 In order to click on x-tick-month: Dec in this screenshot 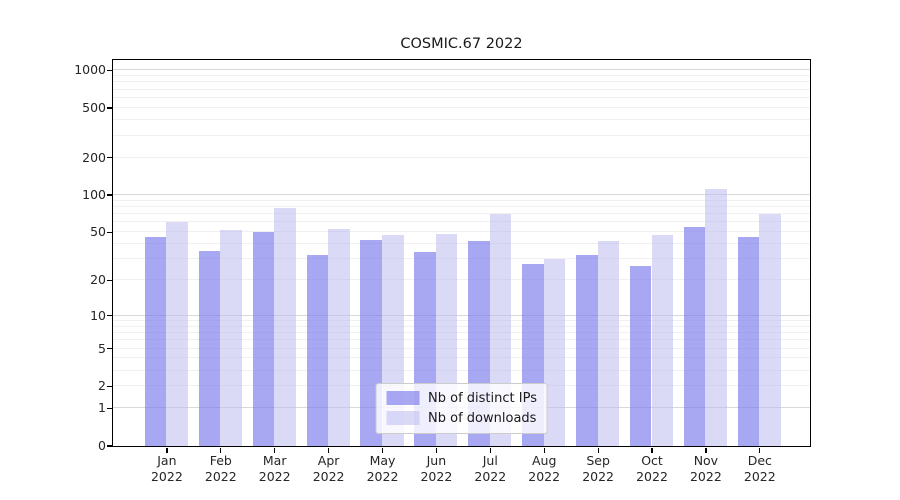, I will do `click(759, 460)`.